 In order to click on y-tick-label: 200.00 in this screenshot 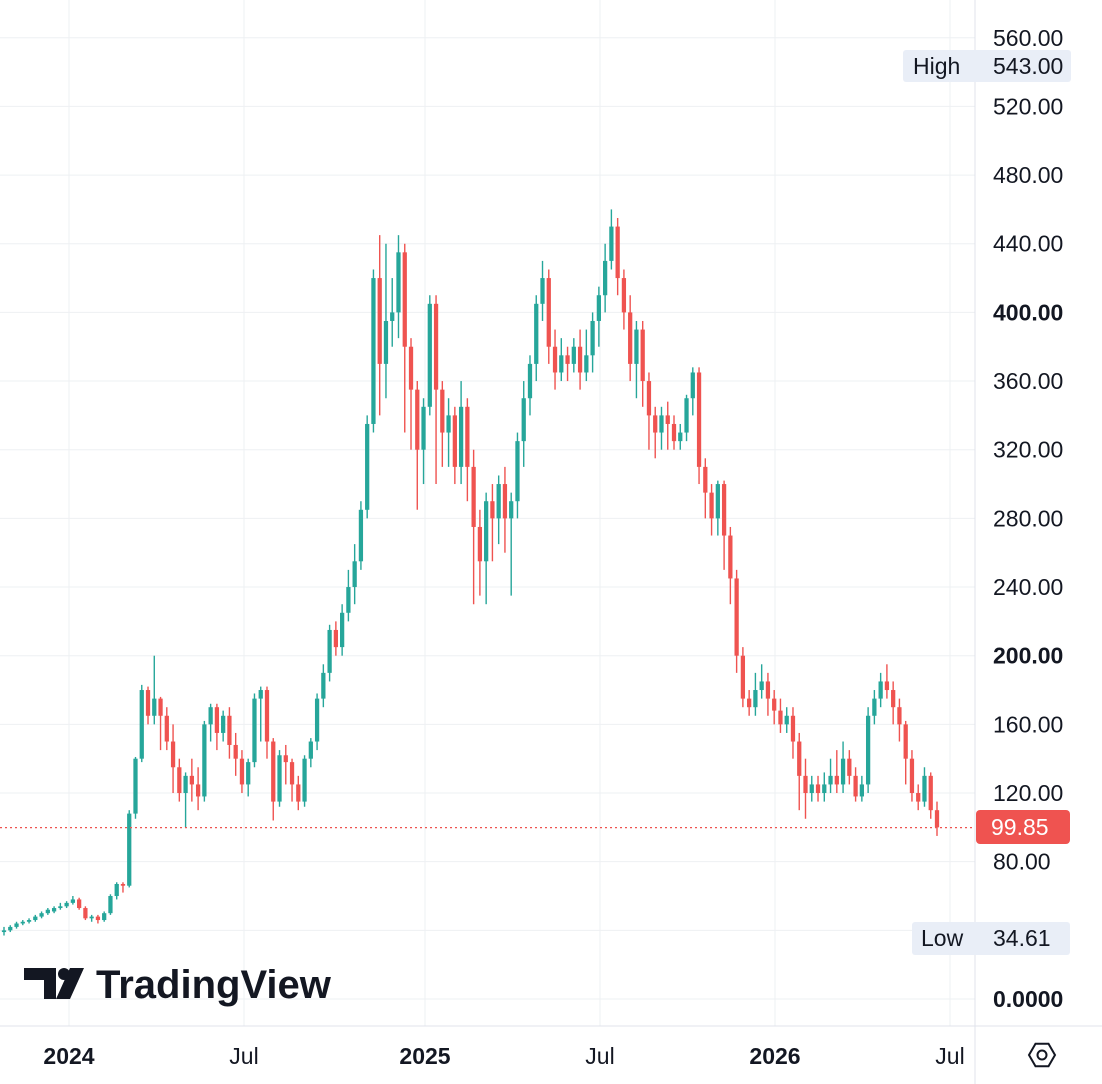, I will do `click(1028, 656)`.